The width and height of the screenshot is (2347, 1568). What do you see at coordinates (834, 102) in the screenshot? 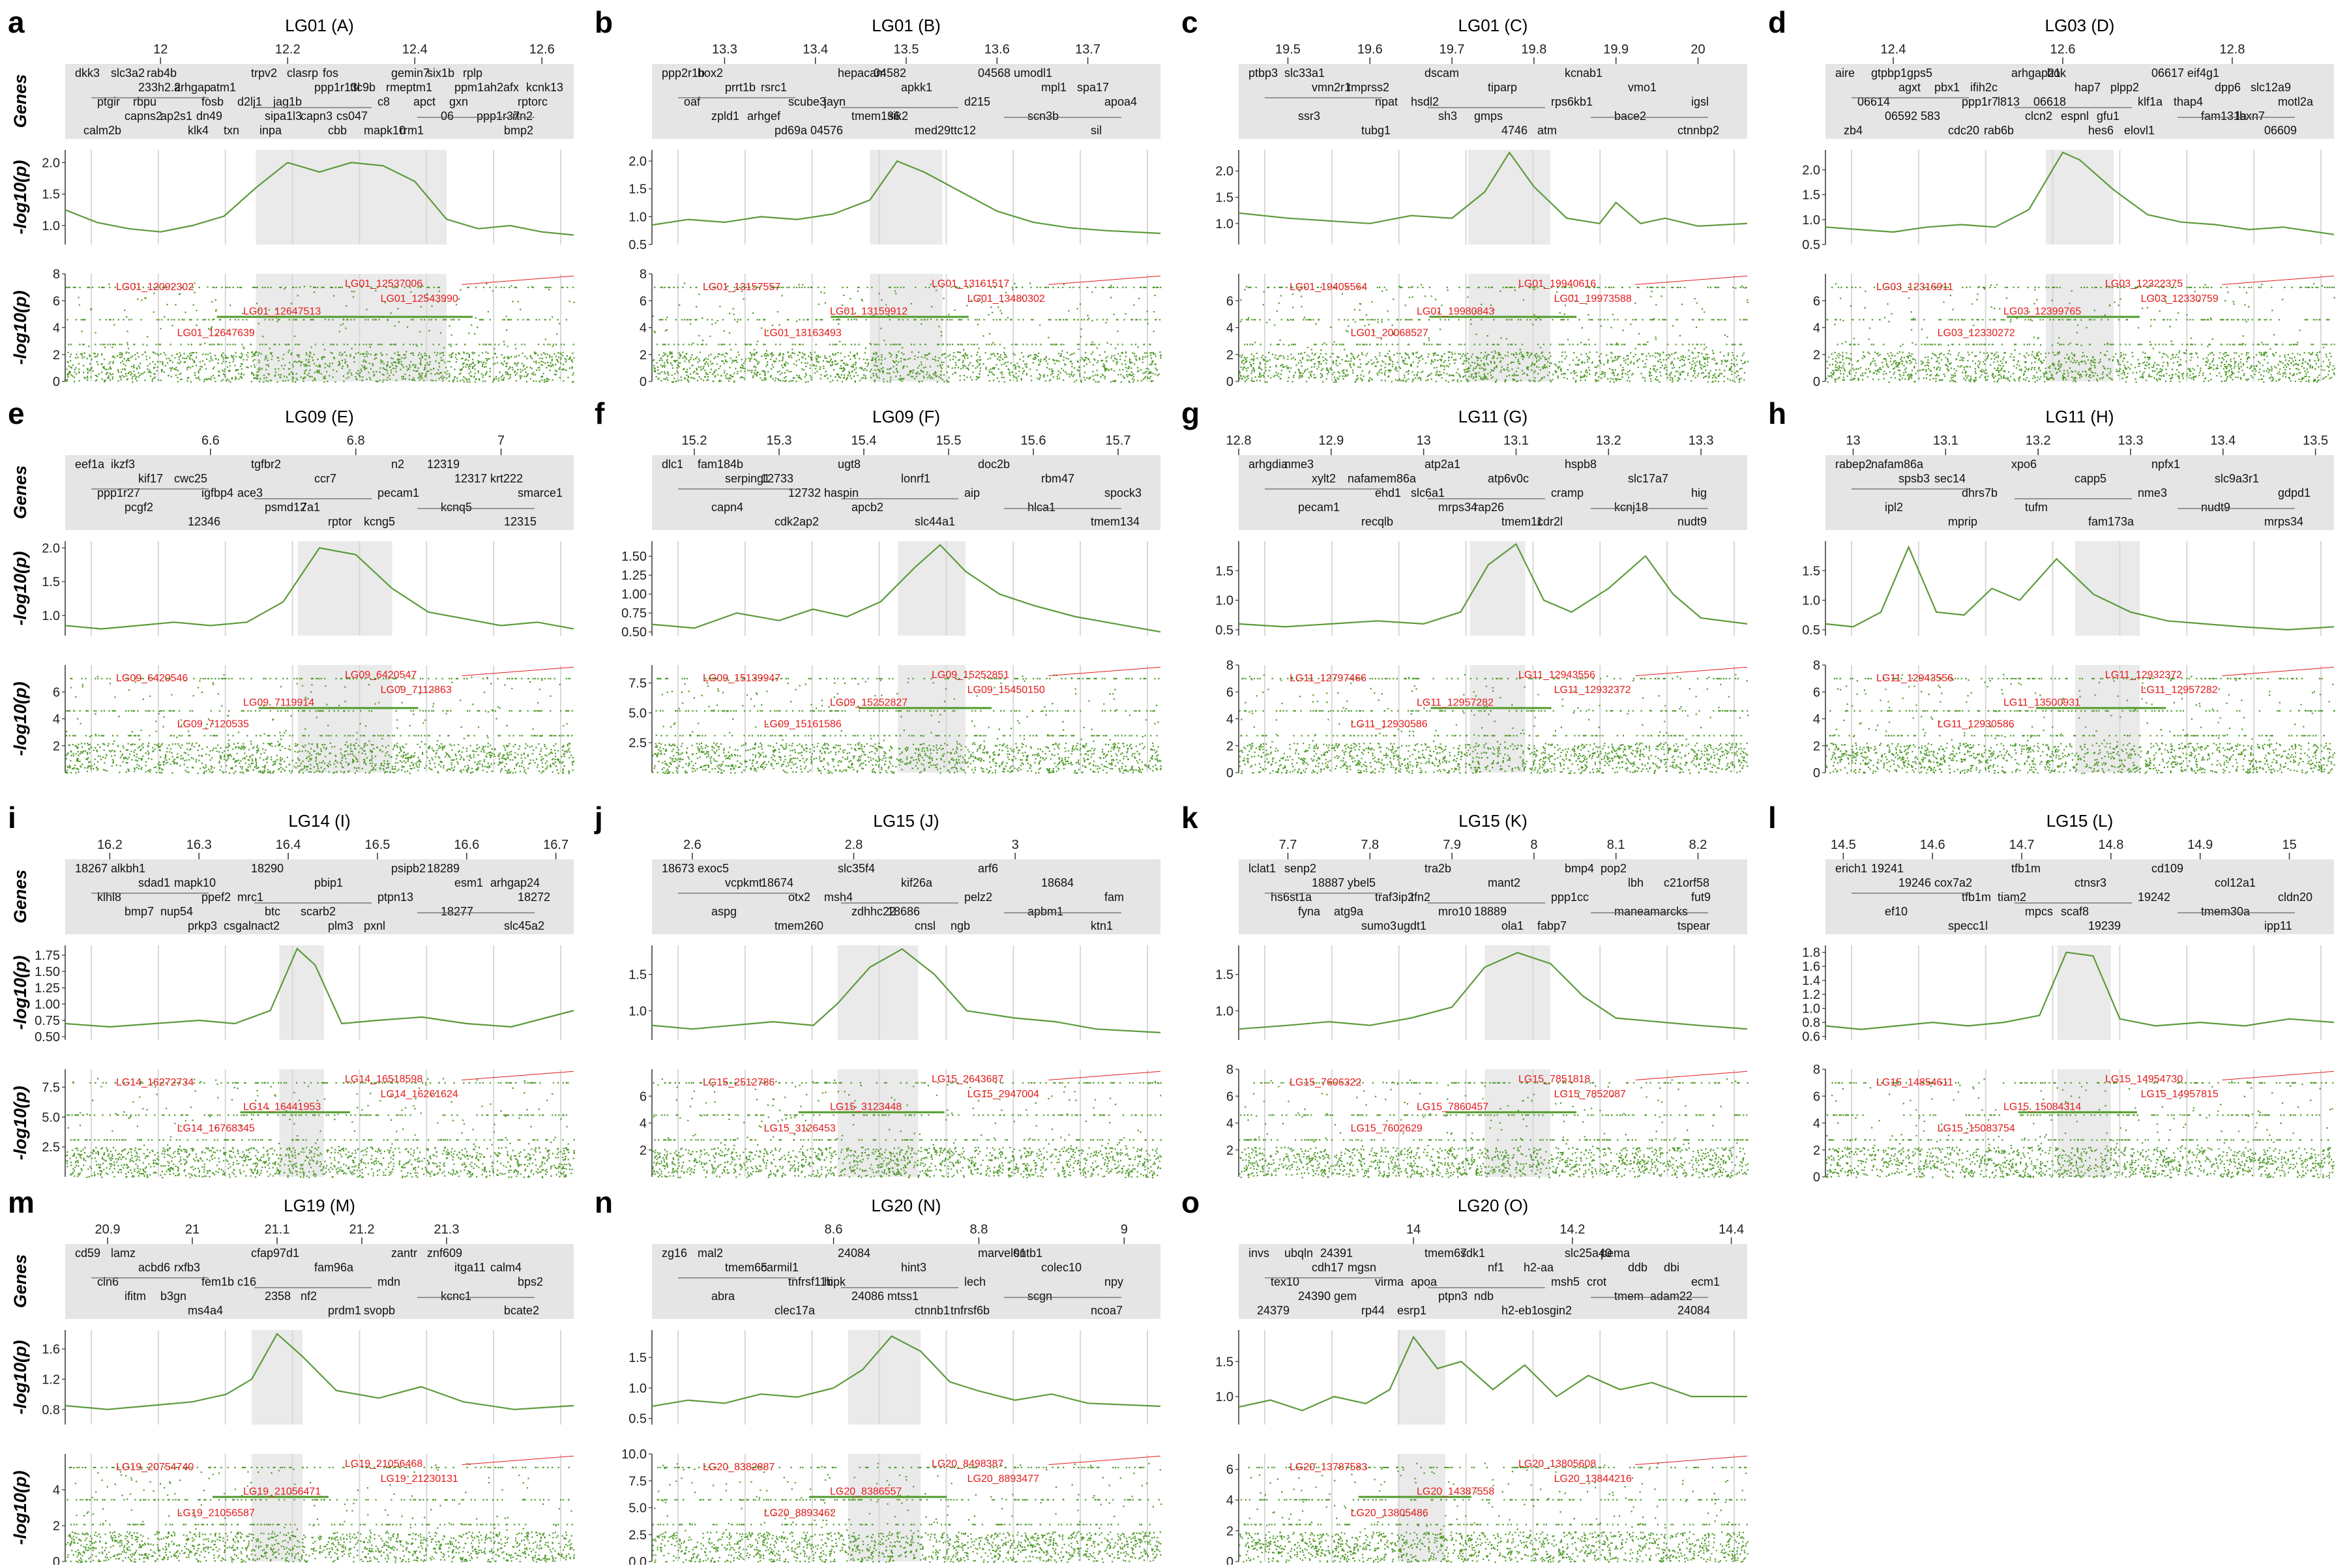
I see `gene-label: jayn` at bounding box center [834, 102].